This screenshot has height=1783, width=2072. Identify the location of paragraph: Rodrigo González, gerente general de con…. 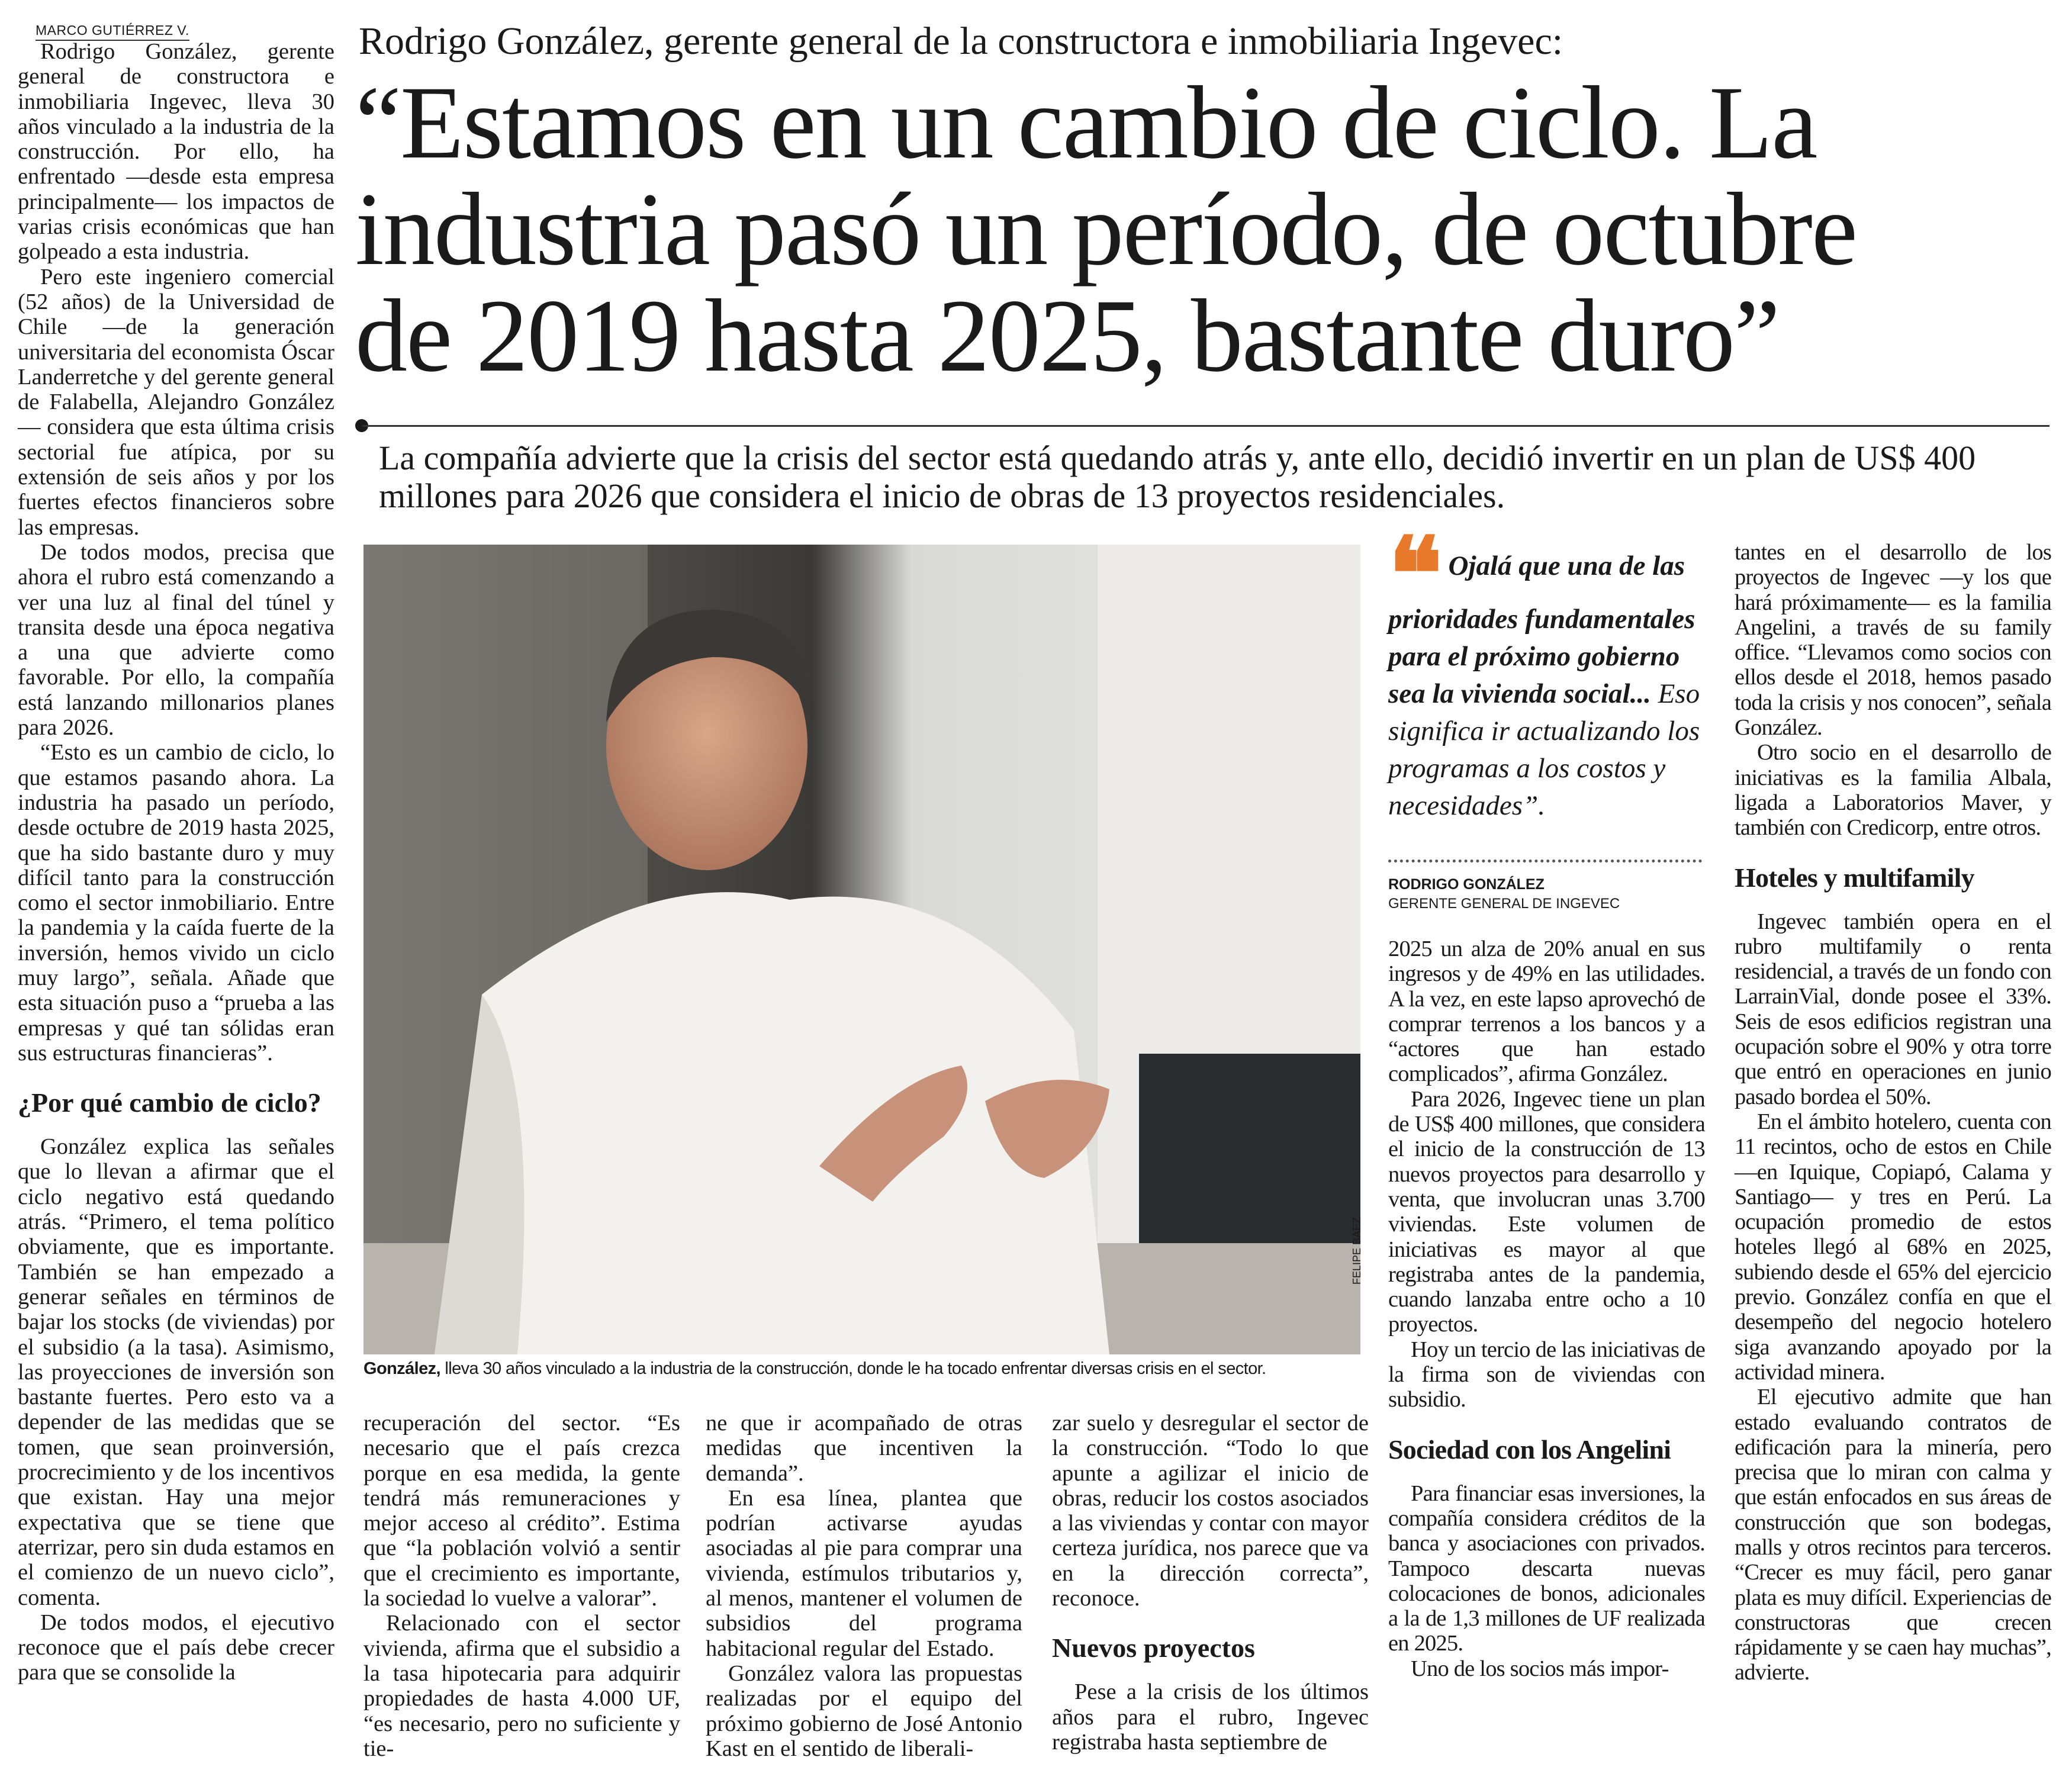
(176, 152).